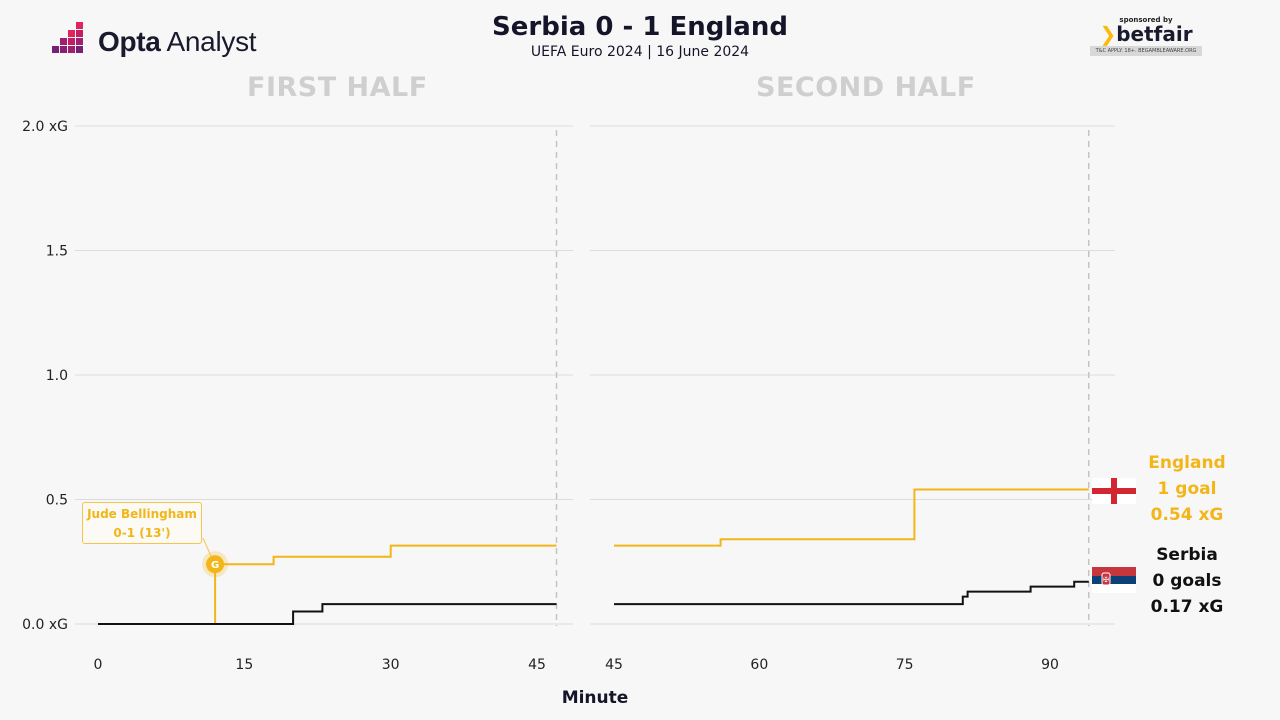 Image resolution: width=1280 pixels, height=720 pixels. What do you see at coordinates (1187, 555) in the screenshot?
I see `serbia-name: Serbia` at bounding box center [1187, 555].